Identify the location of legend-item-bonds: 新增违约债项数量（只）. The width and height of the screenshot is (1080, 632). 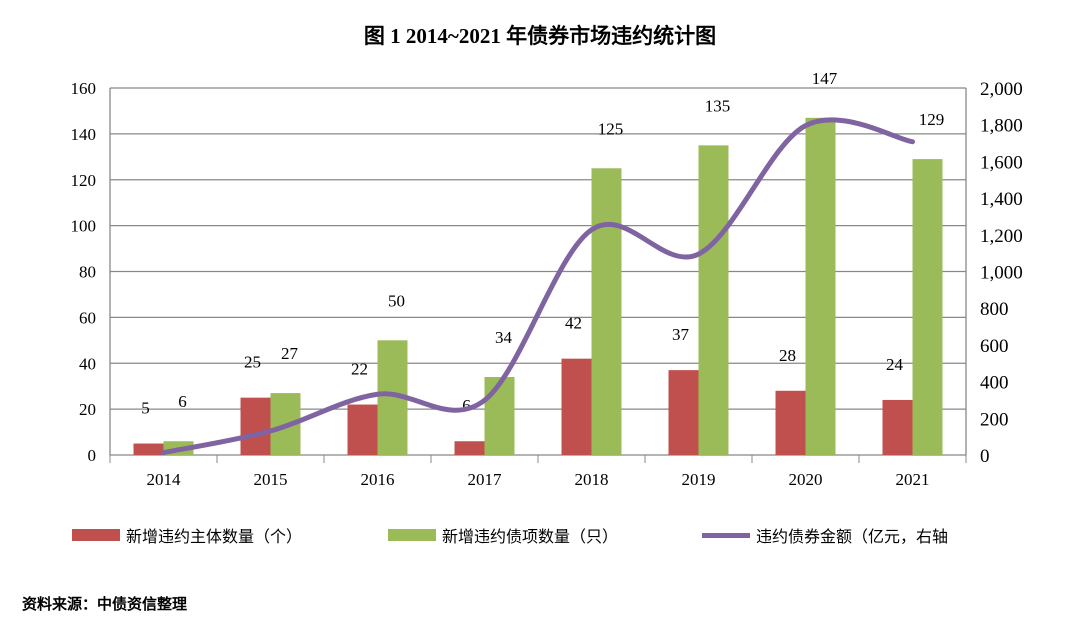
(503, 535).